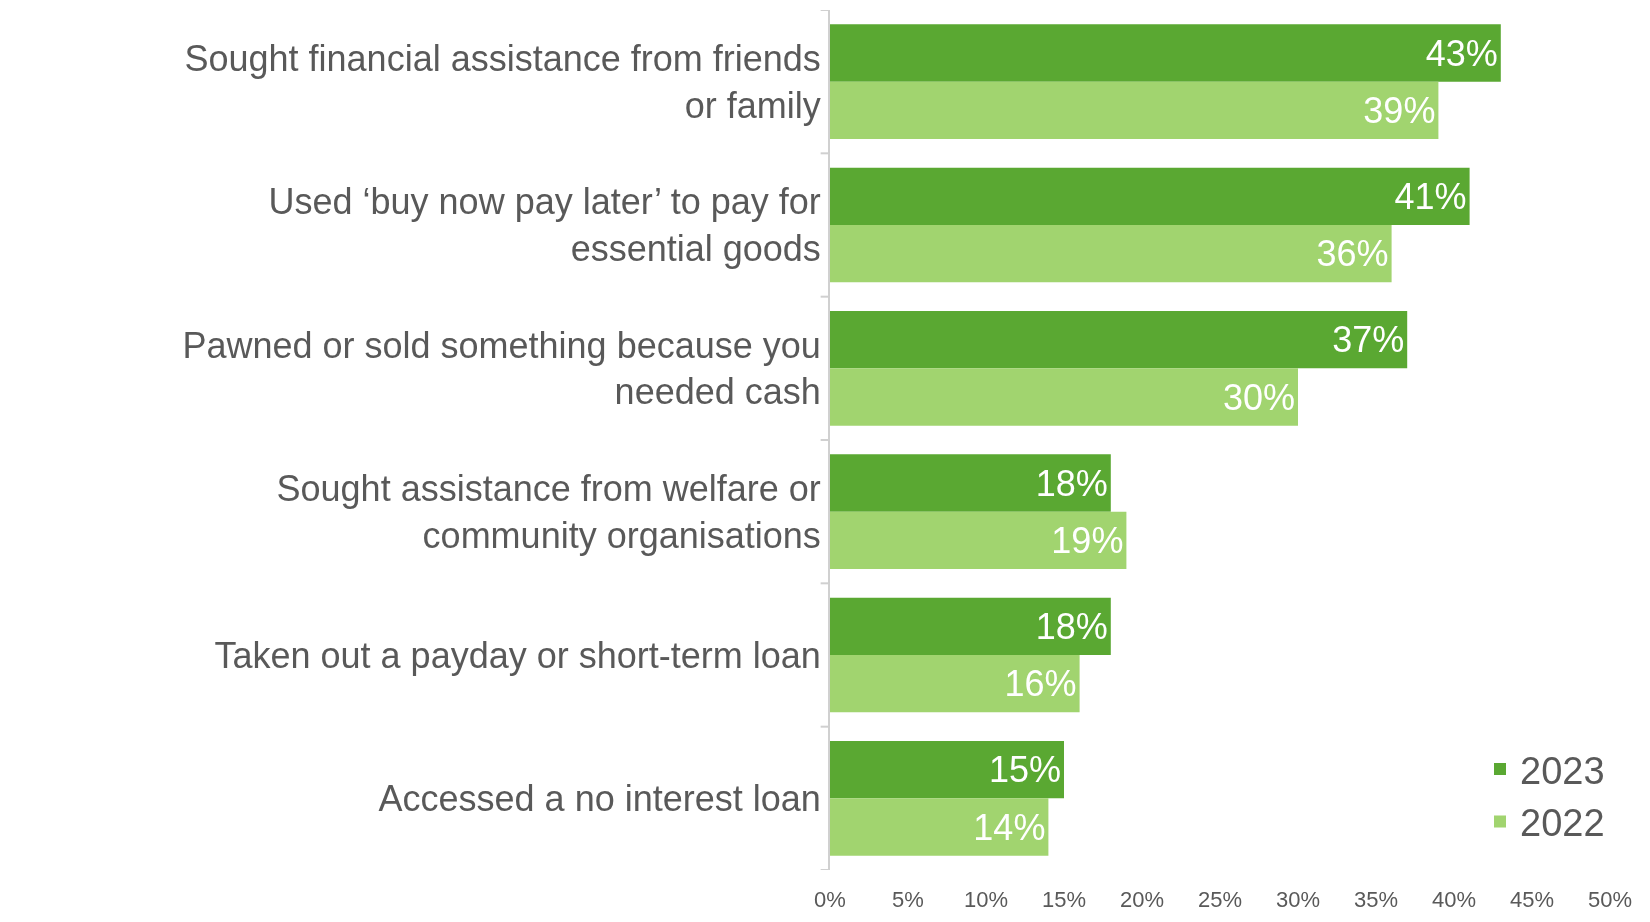 This screenshot has height=922, width=1650. I want to click on data-label: 41%, so click(1430, 196).